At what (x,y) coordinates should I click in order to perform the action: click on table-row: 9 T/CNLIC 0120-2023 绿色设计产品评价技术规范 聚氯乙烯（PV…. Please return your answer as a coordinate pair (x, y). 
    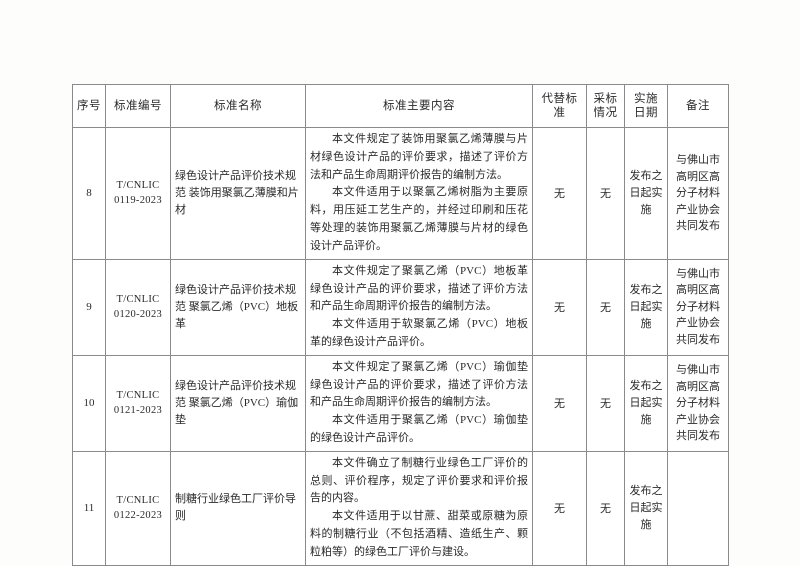
    Looking at the image, I should click on (400, 307).